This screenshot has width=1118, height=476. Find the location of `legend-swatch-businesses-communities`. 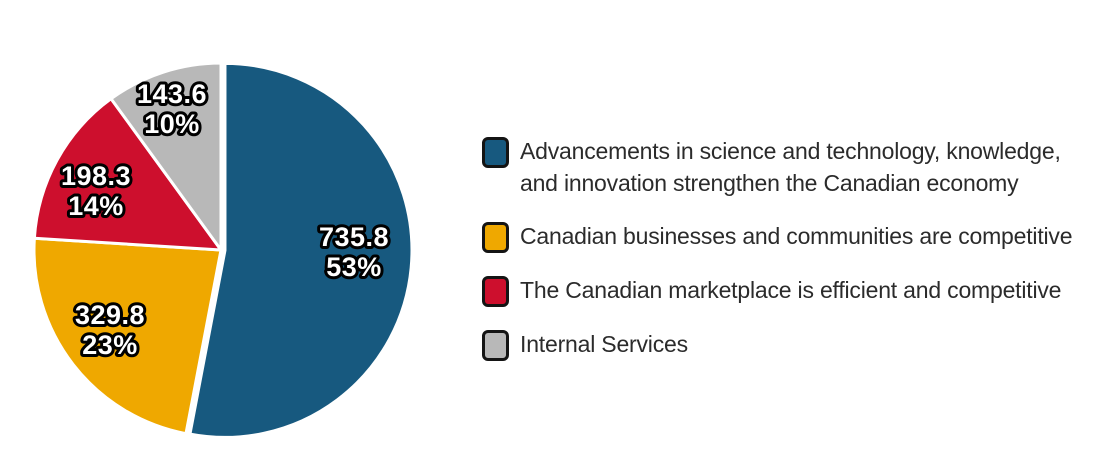

legend-swatch-businesses-communities is located at coordinates (495, 237).